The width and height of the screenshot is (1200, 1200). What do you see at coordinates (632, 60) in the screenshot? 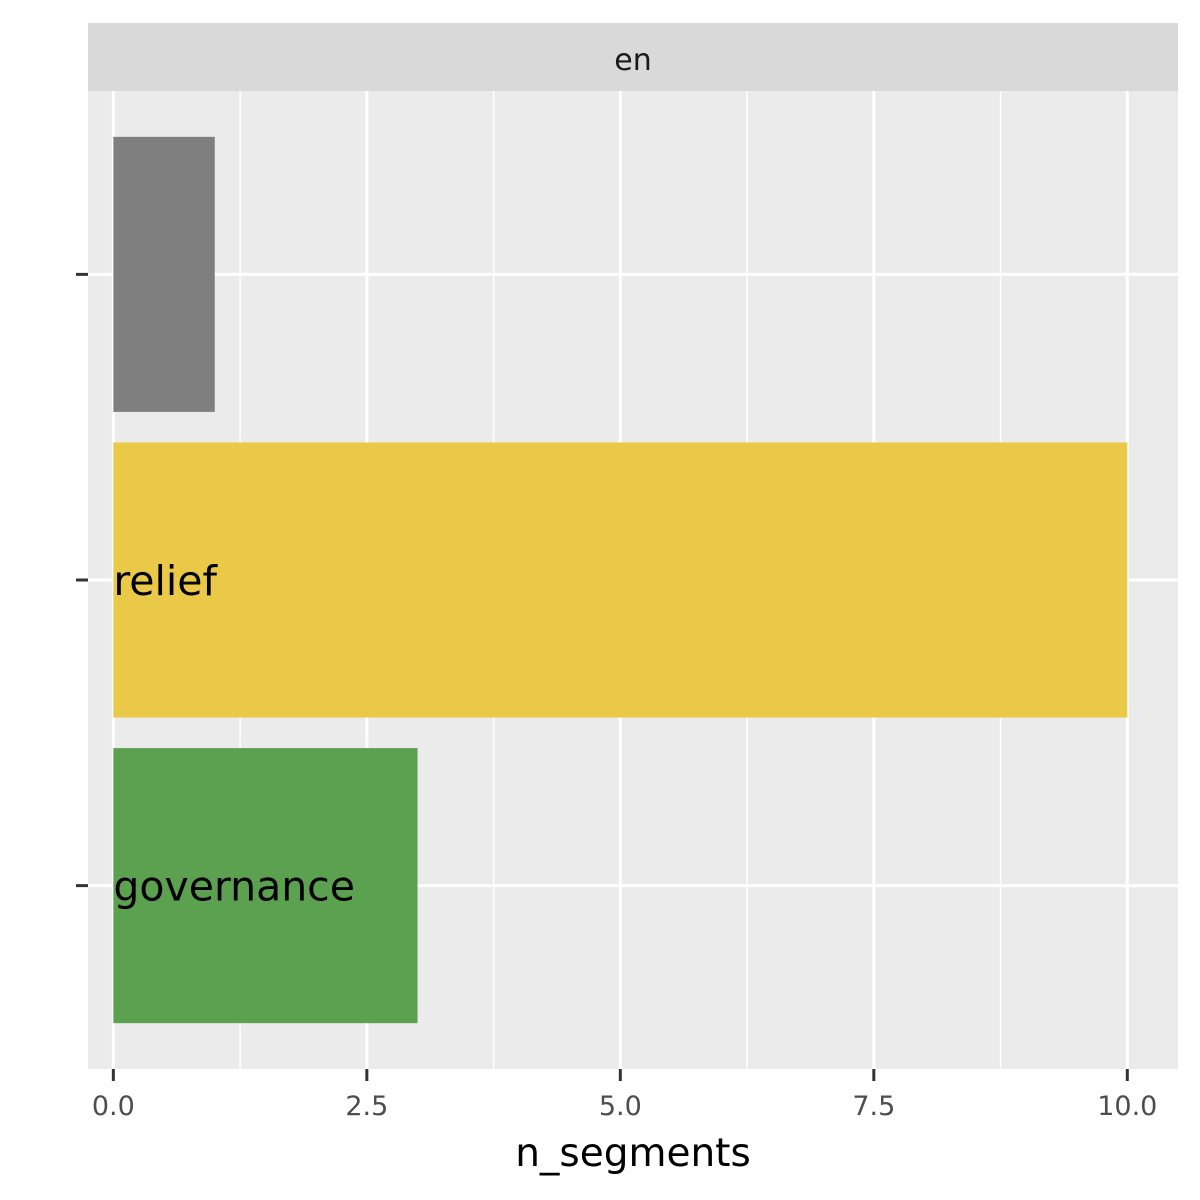
I see `facet-strip-label: en` at bounding box center [632, 60].